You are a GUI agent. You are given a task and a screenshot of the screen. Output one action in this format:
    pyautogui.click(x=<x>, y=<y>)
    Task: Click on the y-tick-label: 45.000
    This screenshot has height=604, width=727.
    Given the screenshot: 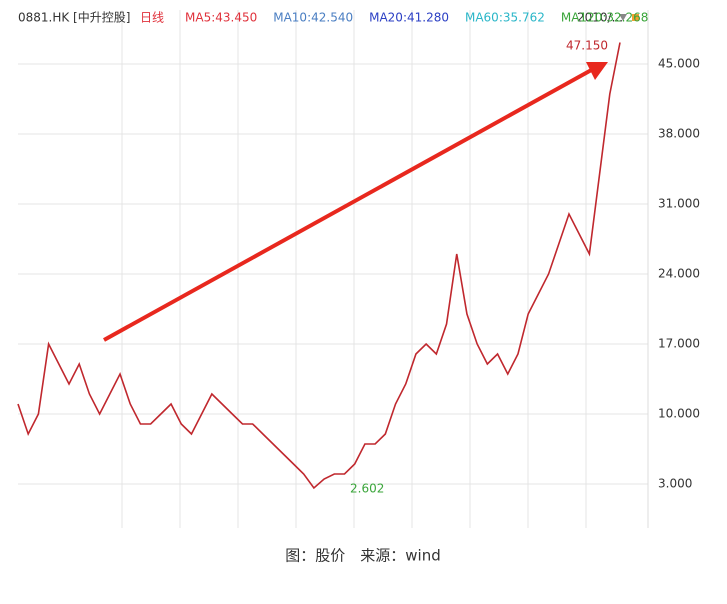 What is the action you would take?
    pyautogui.click(x=679, y=64)
    